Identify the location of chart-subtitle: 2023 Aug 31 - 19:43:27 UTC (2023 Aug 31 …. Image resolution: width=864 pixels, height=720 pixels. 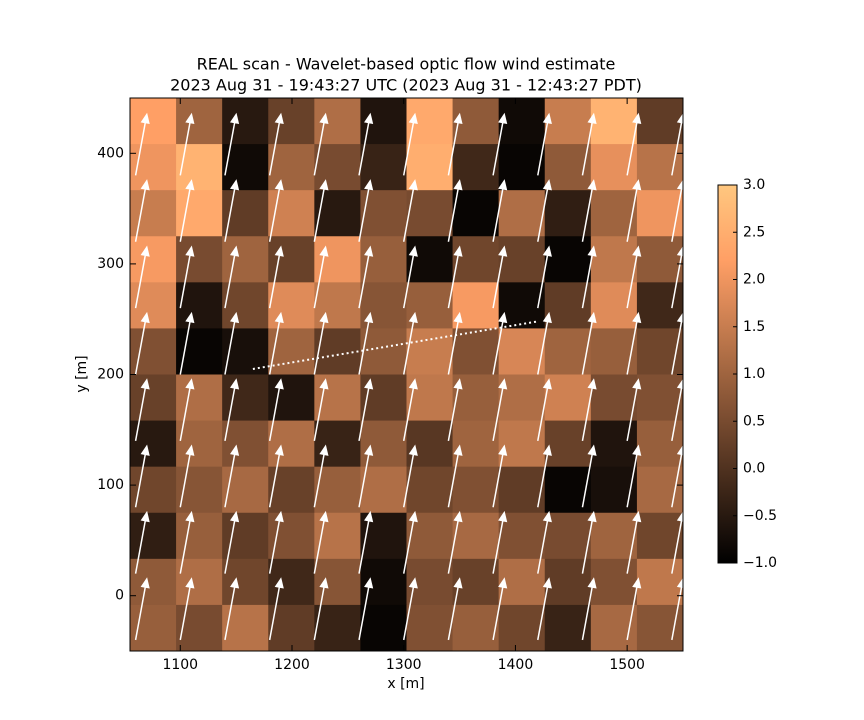
(406, 85).